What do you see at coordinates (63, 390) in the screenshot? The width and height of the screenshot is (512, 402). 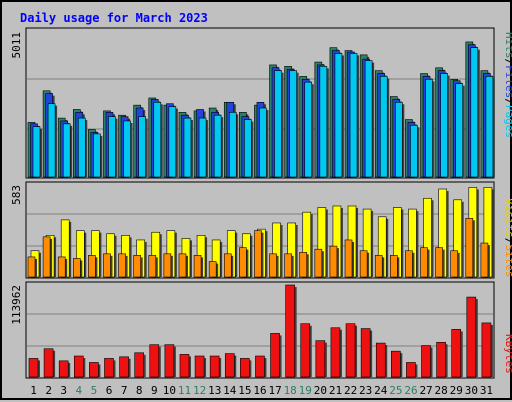 I see `day-label-3: 3` at bounding box center [63, 390].